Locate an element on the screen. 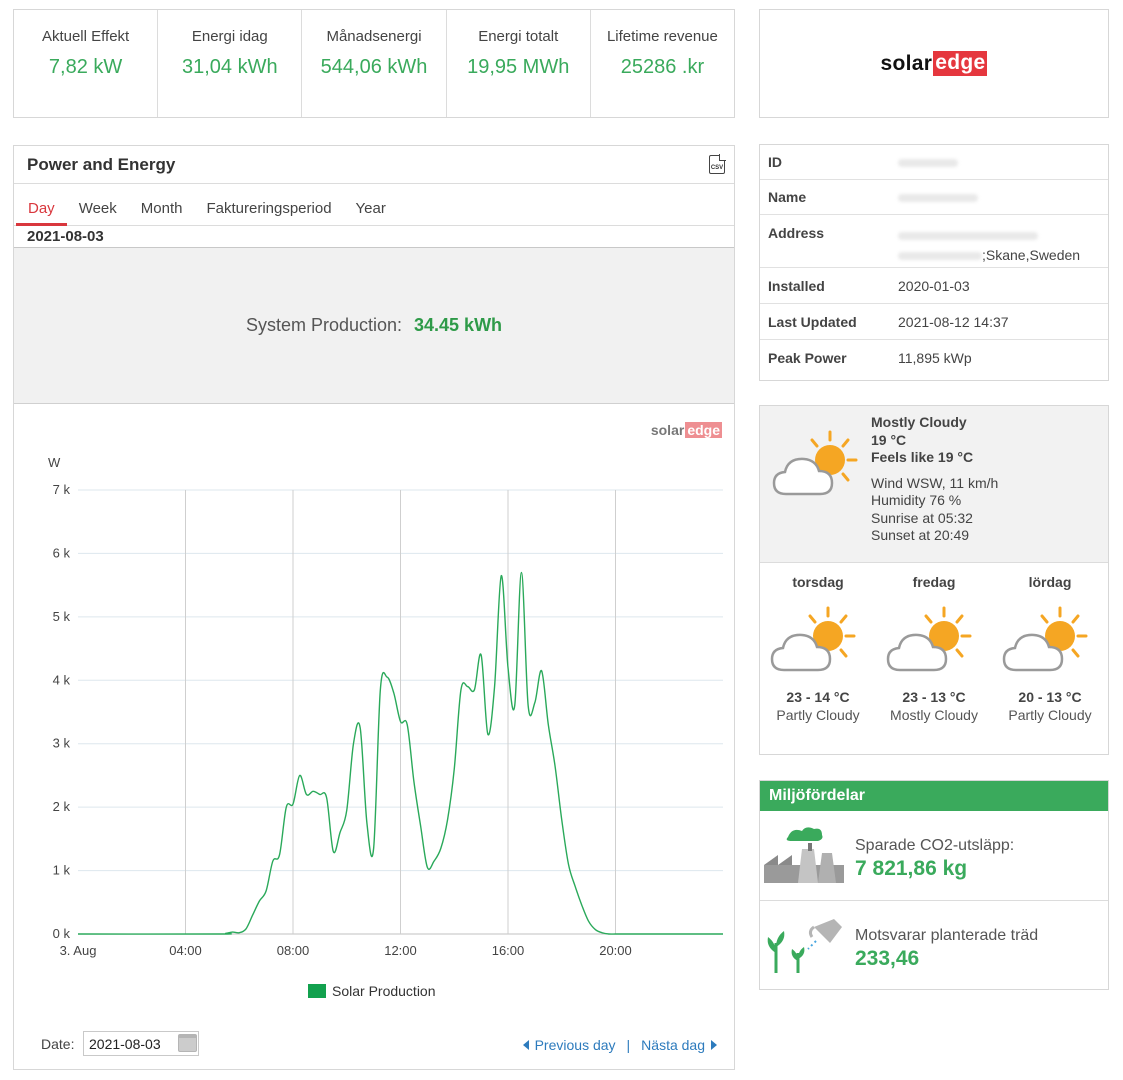 This screenshot has height=1080, width=1123. y-tick-label: 4 k is located at coordinates (62, 679).